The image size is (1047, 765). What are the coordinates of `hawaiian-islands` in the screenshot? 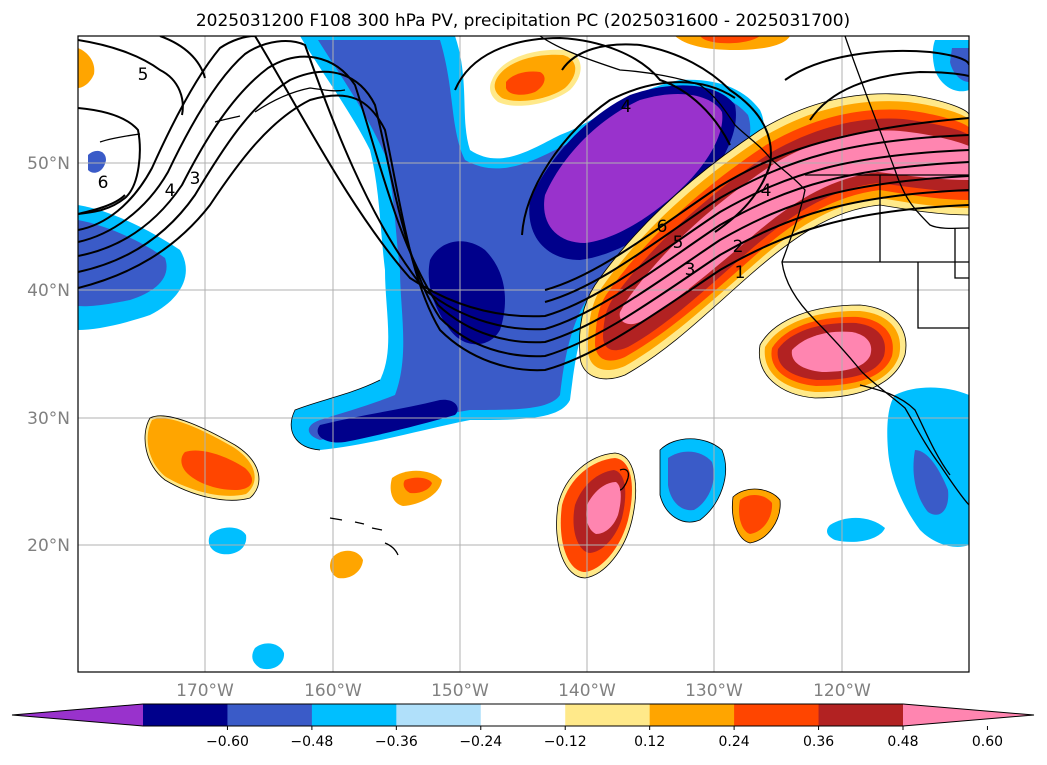 It's located at (364, 536).